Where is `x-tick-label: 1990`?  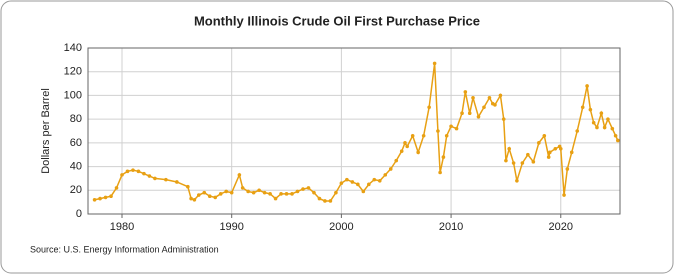
x-tick-label: 1990 is located at coordinates (231, 227).